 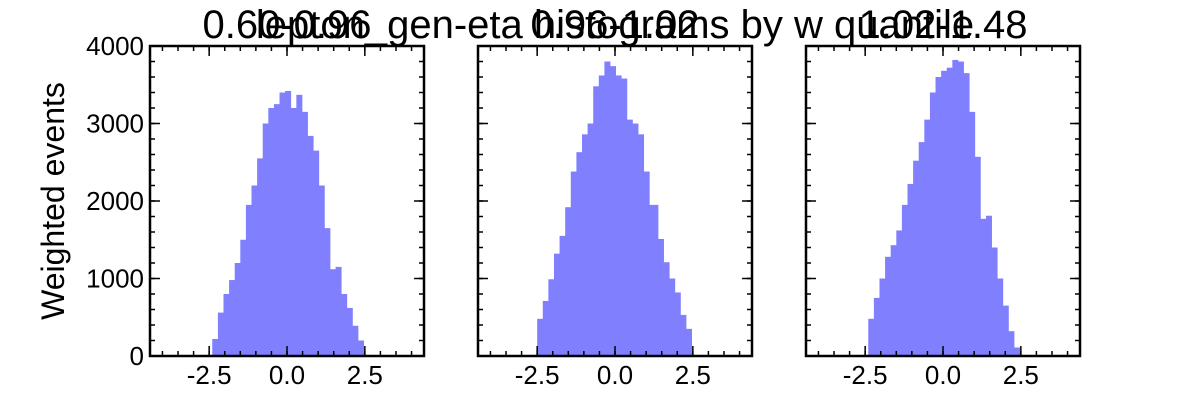 What do you see at coordinates (942, 25) in the screenshot?
I see `panel-title: 1.02-1.48` at bounding box center [942, 25].